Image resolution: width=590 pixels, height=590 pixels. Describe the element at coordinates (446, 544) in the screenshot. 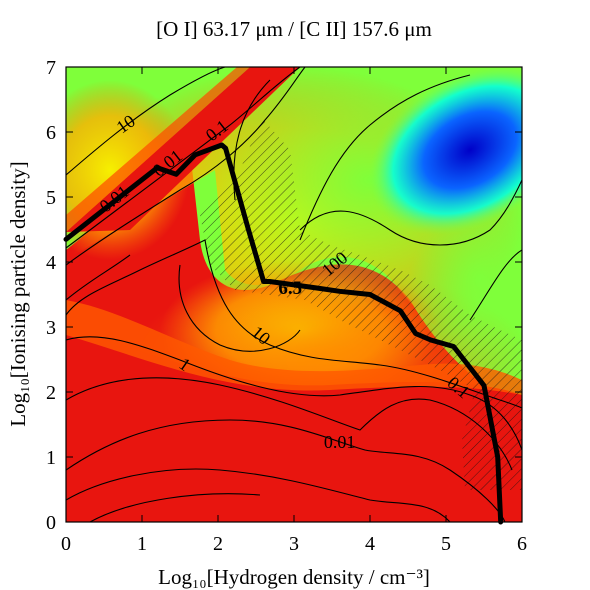

I see `x-tick-label: 5` at that location.